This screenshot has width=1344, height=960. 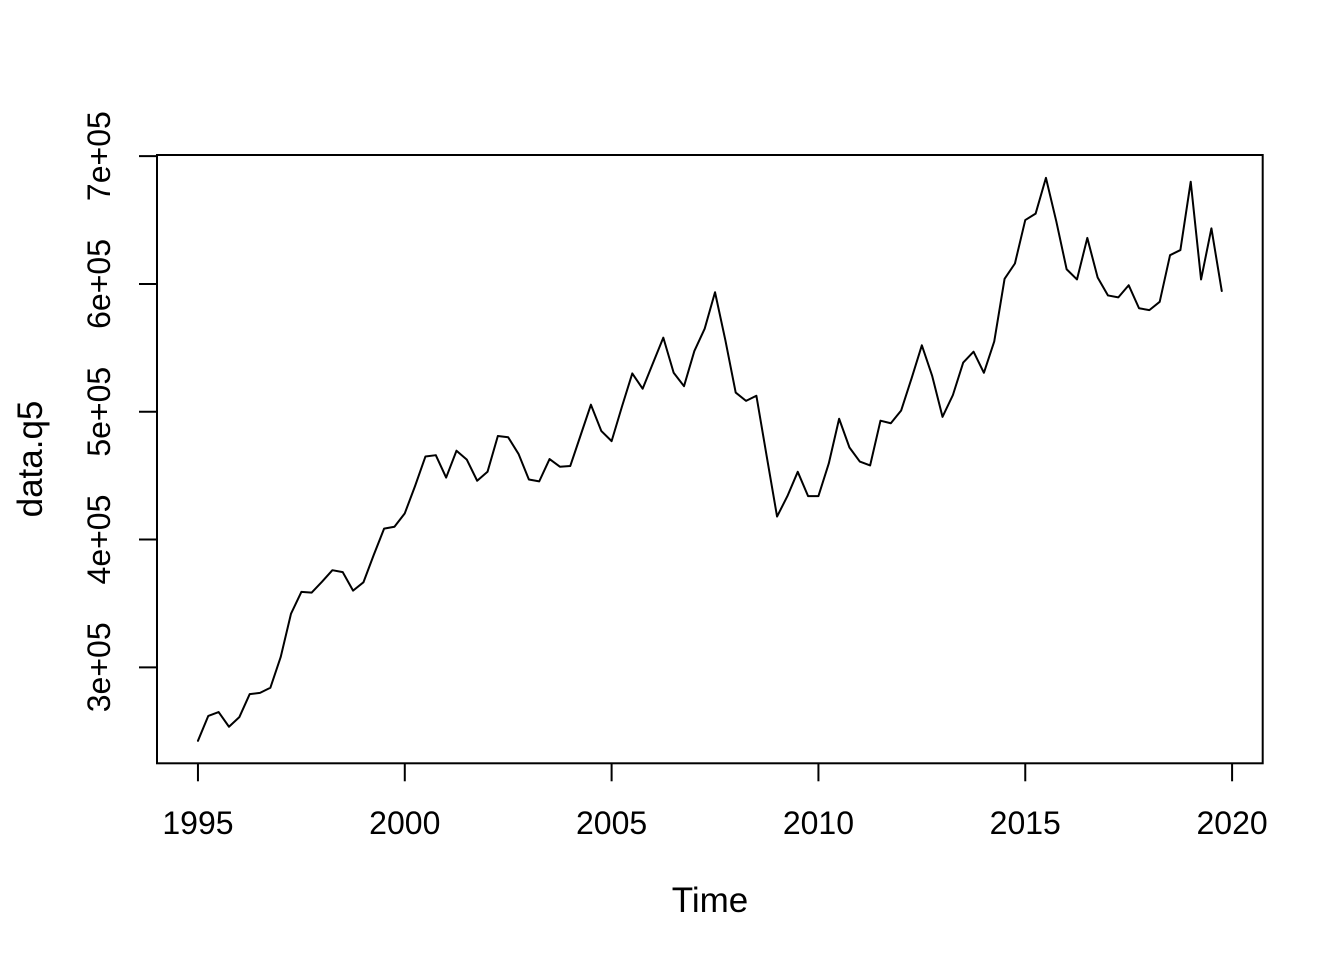 I want to click on y-tick-label: 6e+05, so click(x=99, y=284).